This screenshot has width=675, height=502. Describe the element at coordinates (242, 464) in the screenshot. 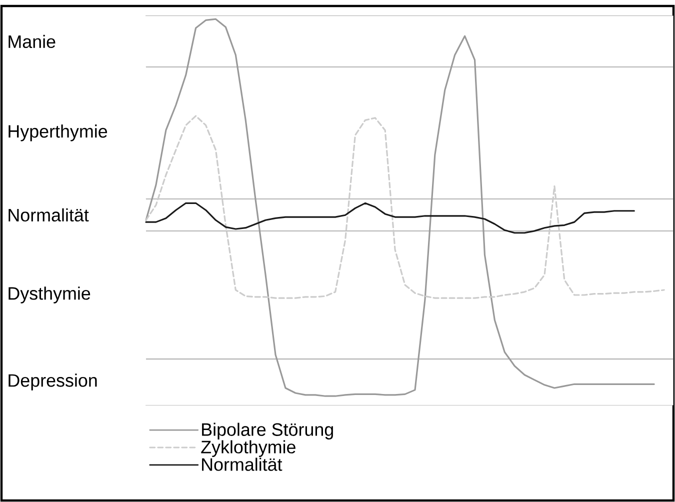

I see `legend-label: Normalität` at that location.